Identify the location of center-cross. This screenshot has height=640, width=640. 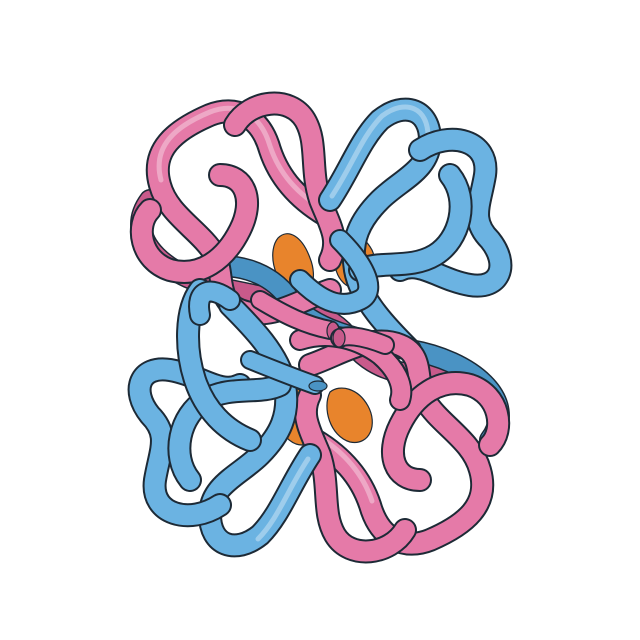
(317, 342).